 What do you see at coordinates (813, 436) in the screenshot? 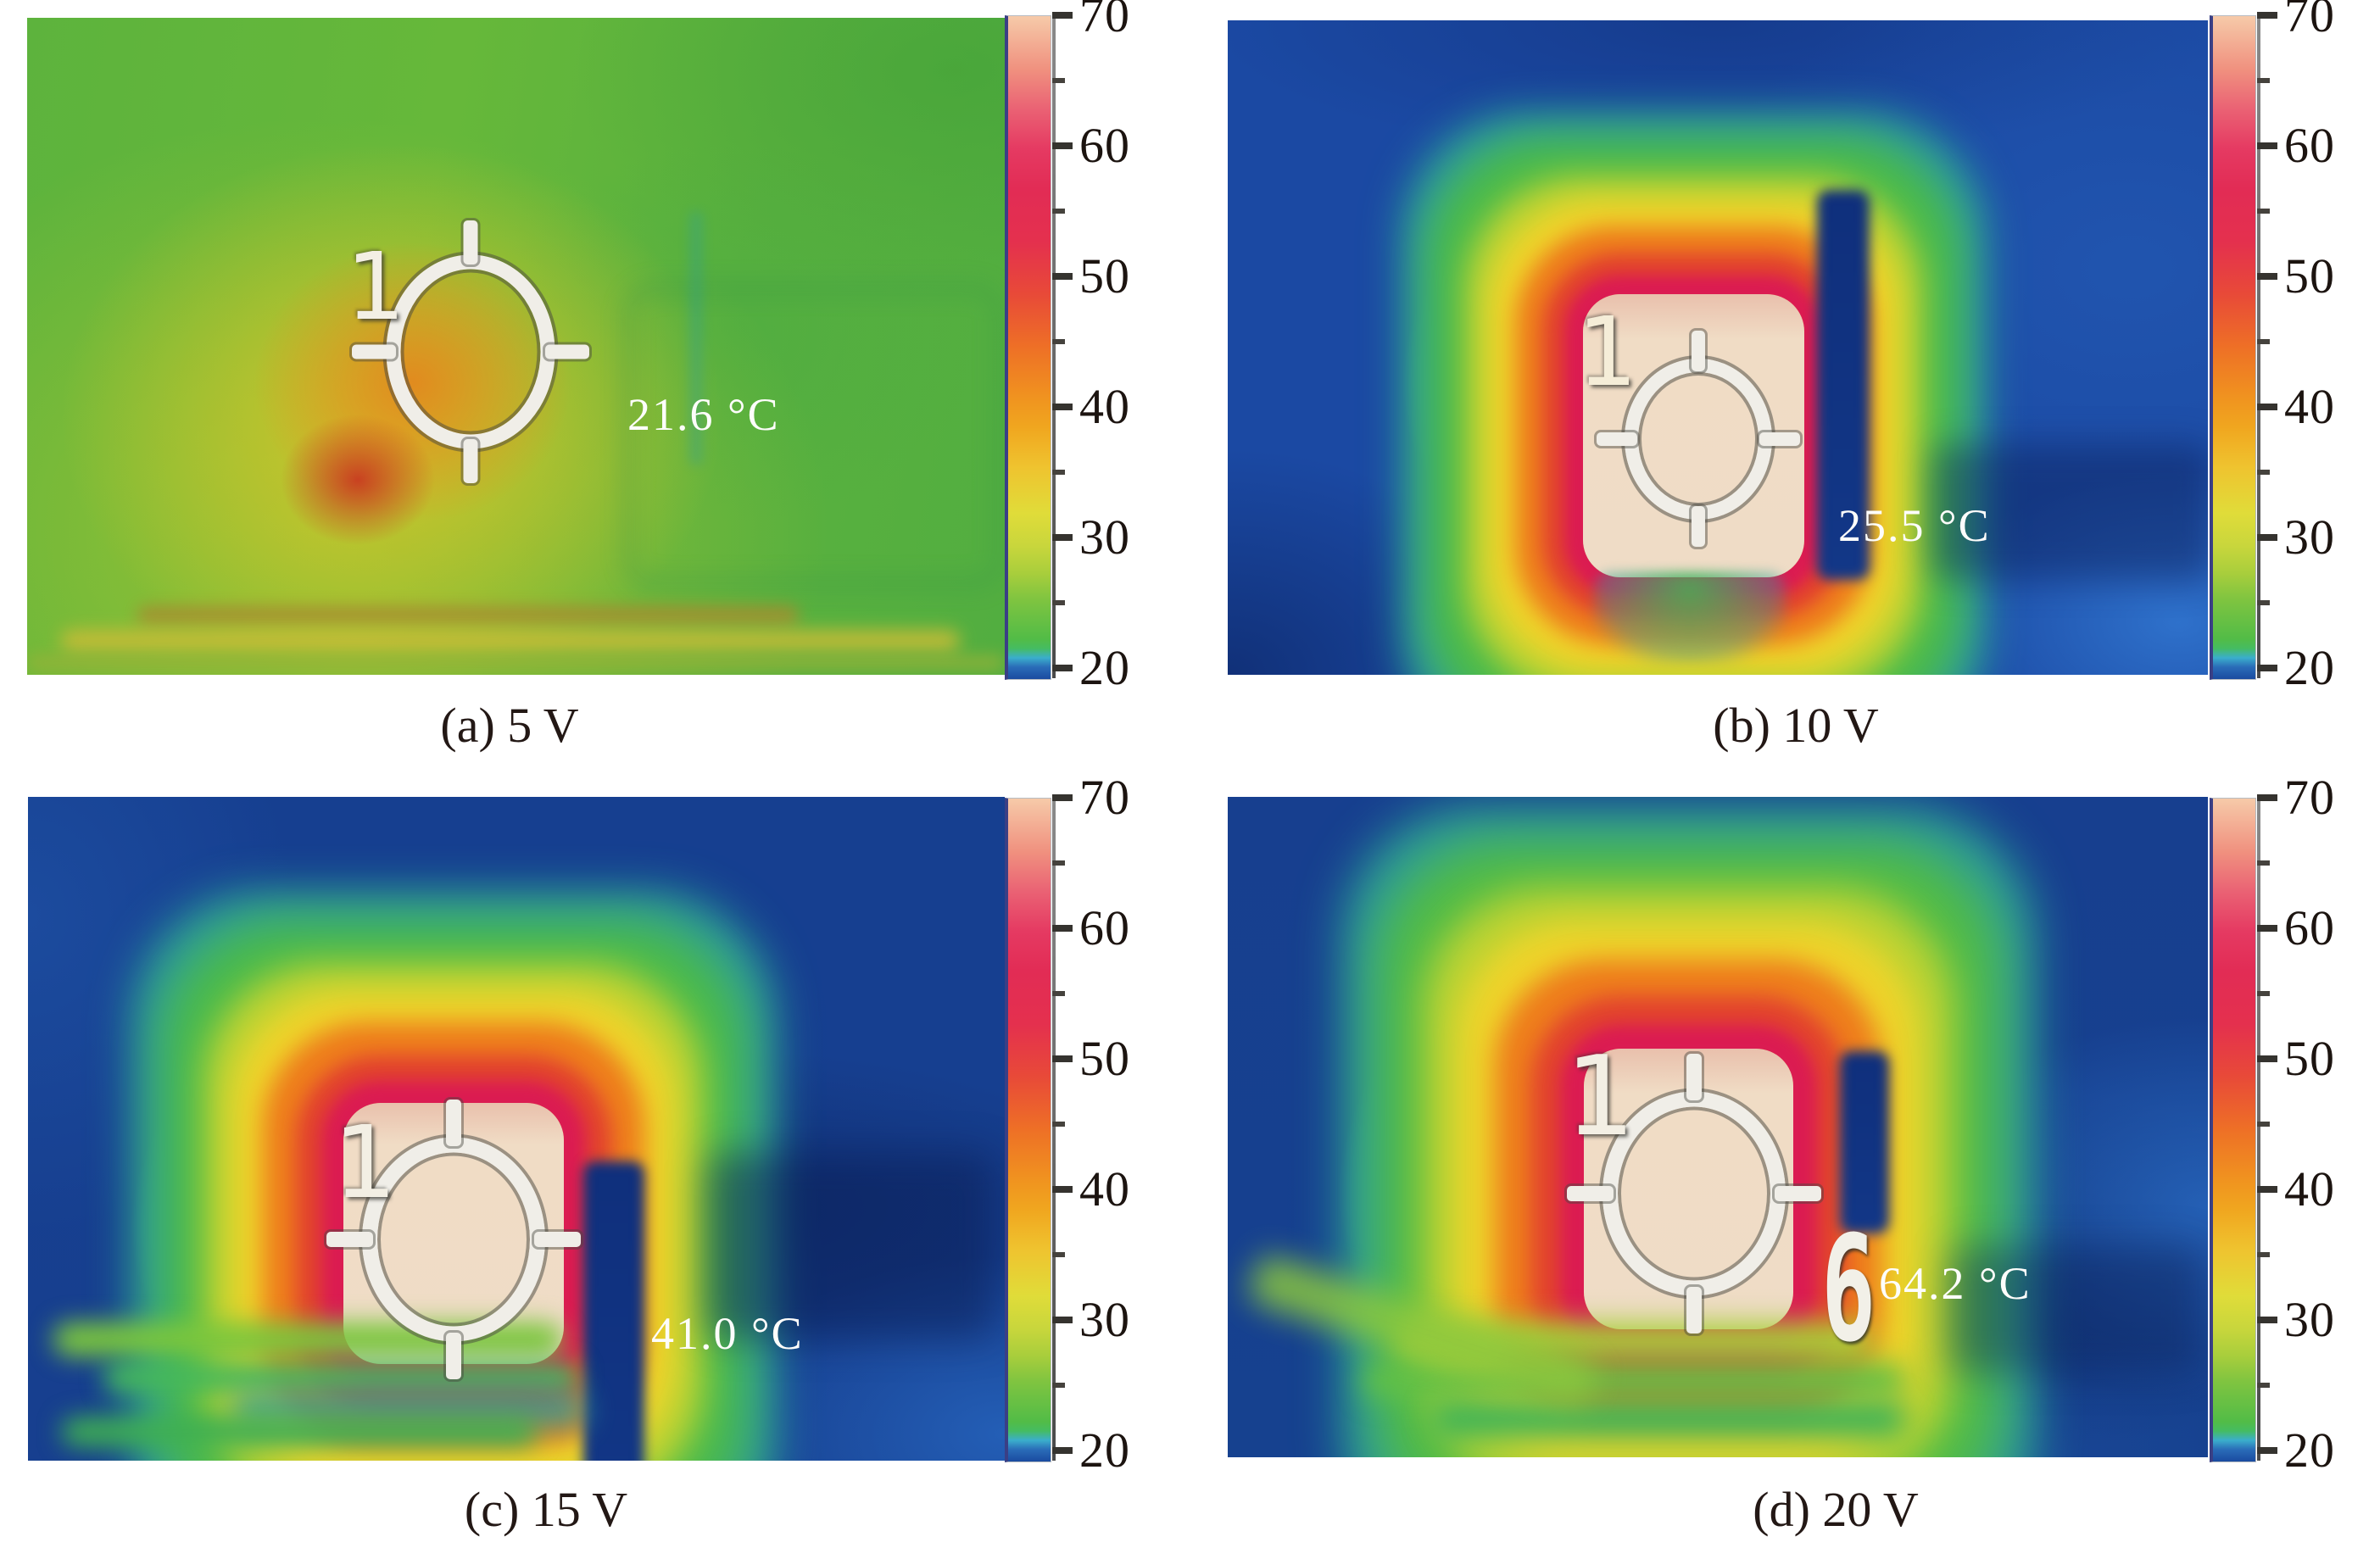
I see `ghost-object-outline` at bounding box center [813, 436].